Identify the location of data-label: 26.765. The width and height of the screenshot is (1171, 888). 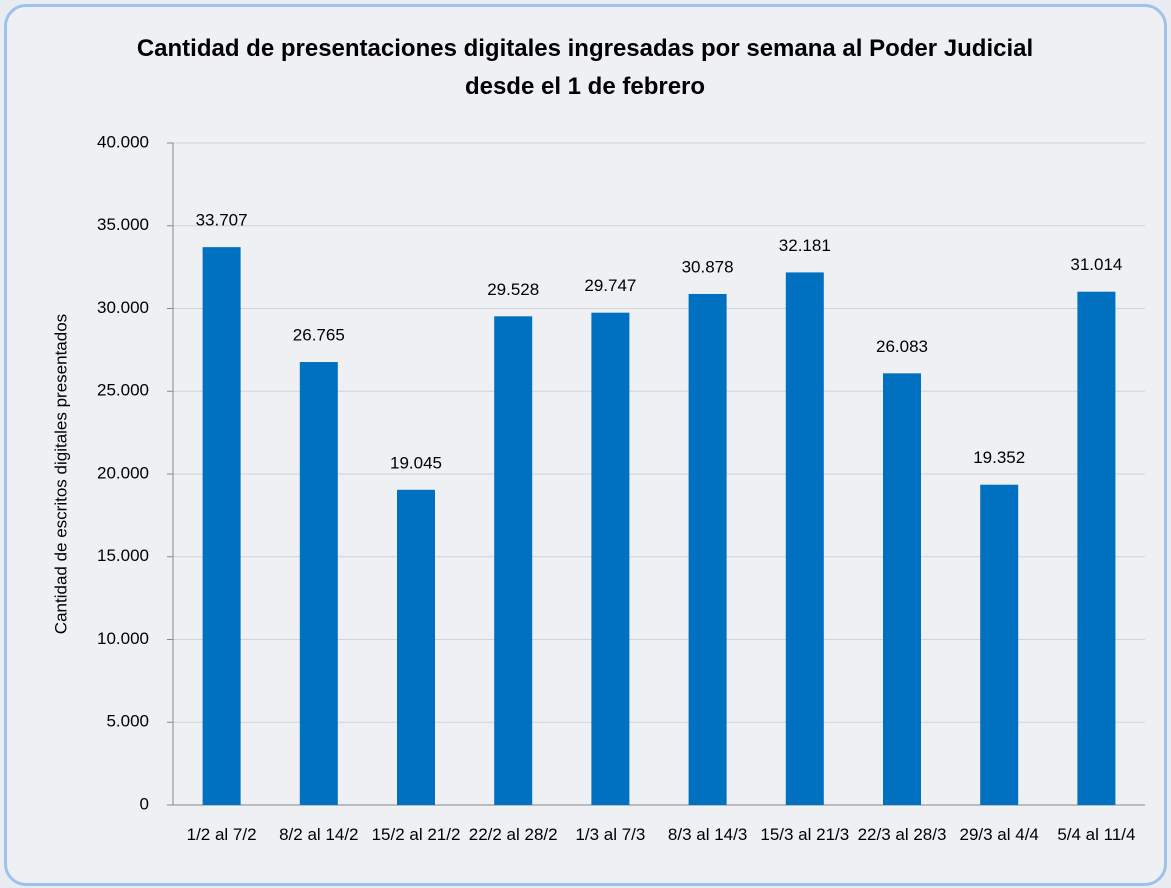
(319, 335).